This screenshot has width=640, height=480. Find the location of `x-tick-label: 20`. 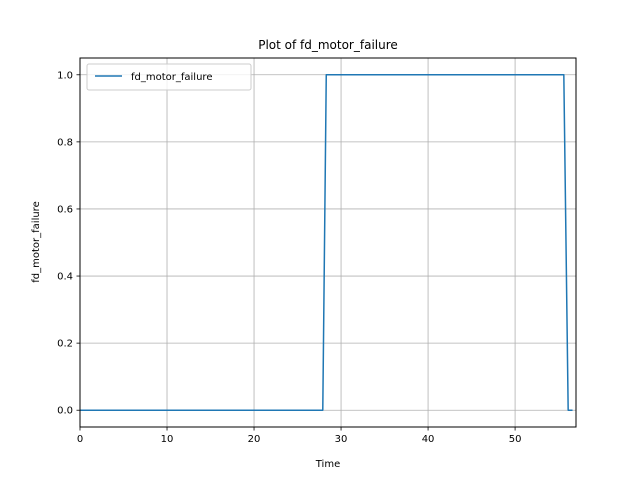

x-tick-label: 20 is located at coordinates (254, 439).